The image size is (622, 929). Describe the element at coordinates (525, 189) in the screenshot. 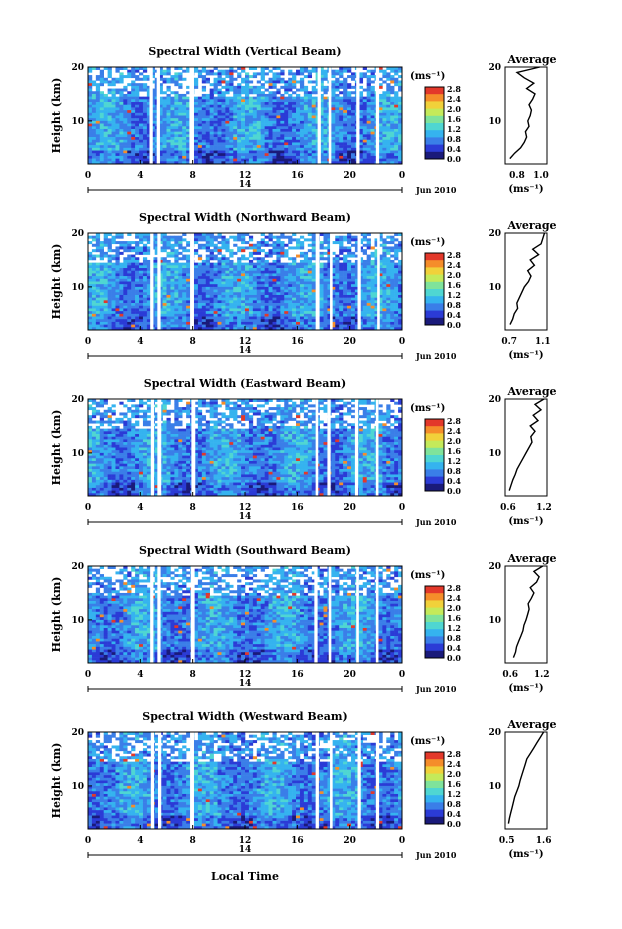

I see `average-xlabel: (ms⁻¹)` at that location.